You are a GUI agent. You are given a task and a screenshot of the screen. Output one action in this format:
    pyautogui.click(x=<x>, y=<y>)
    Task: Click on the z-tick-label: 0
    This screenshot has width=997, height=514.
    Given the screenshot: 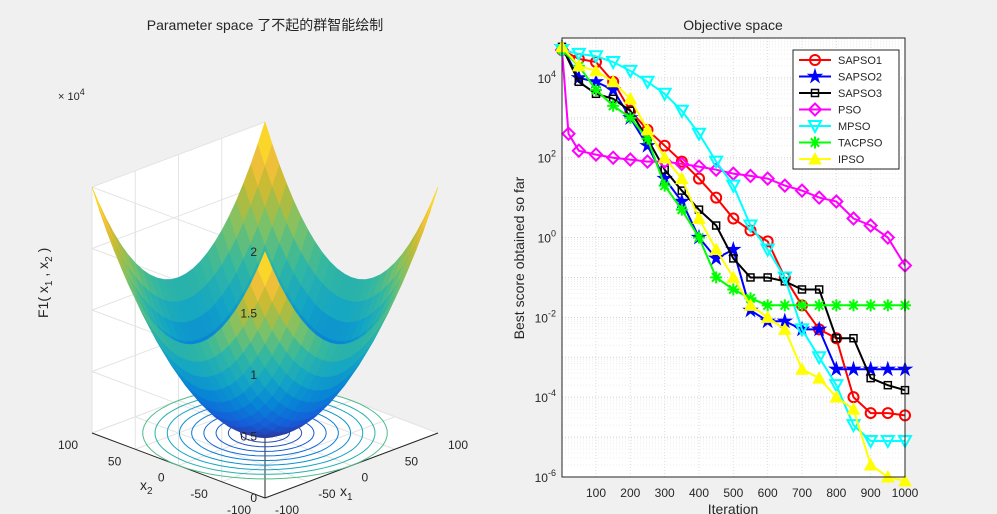 What is the action you would take?
    pyautogui.click(x=253, y=498)
    